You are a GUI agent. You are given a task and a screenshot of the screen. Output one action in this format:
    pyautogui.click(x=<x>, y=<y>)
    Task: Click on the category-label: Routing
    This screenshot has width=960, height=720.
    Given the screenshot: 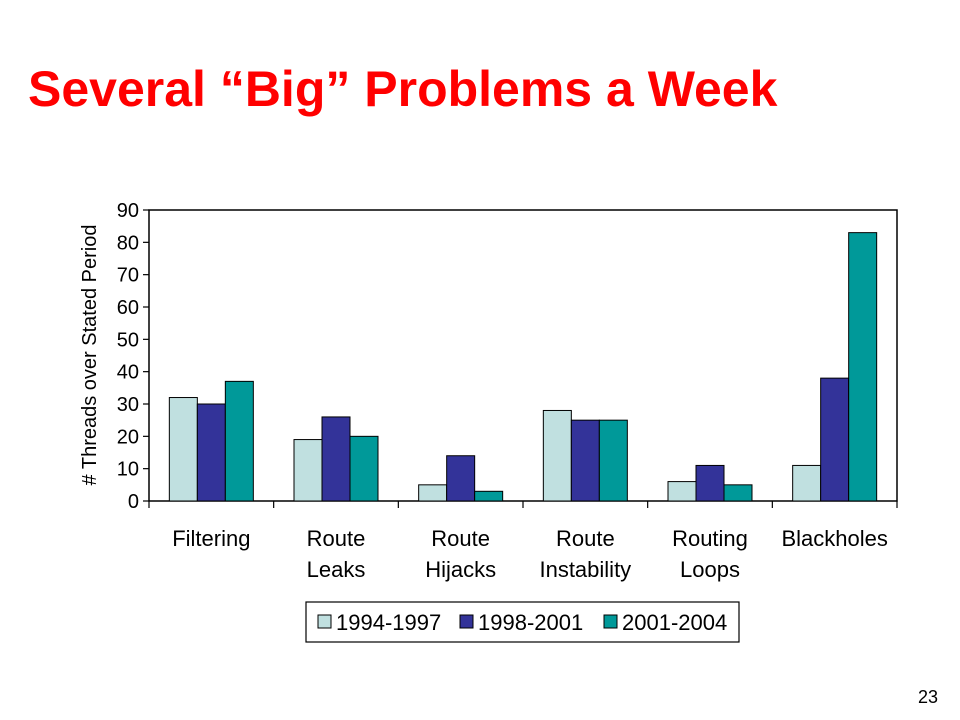 What is the action you would take?
    pyautogui.click(x=710, y=538)
    